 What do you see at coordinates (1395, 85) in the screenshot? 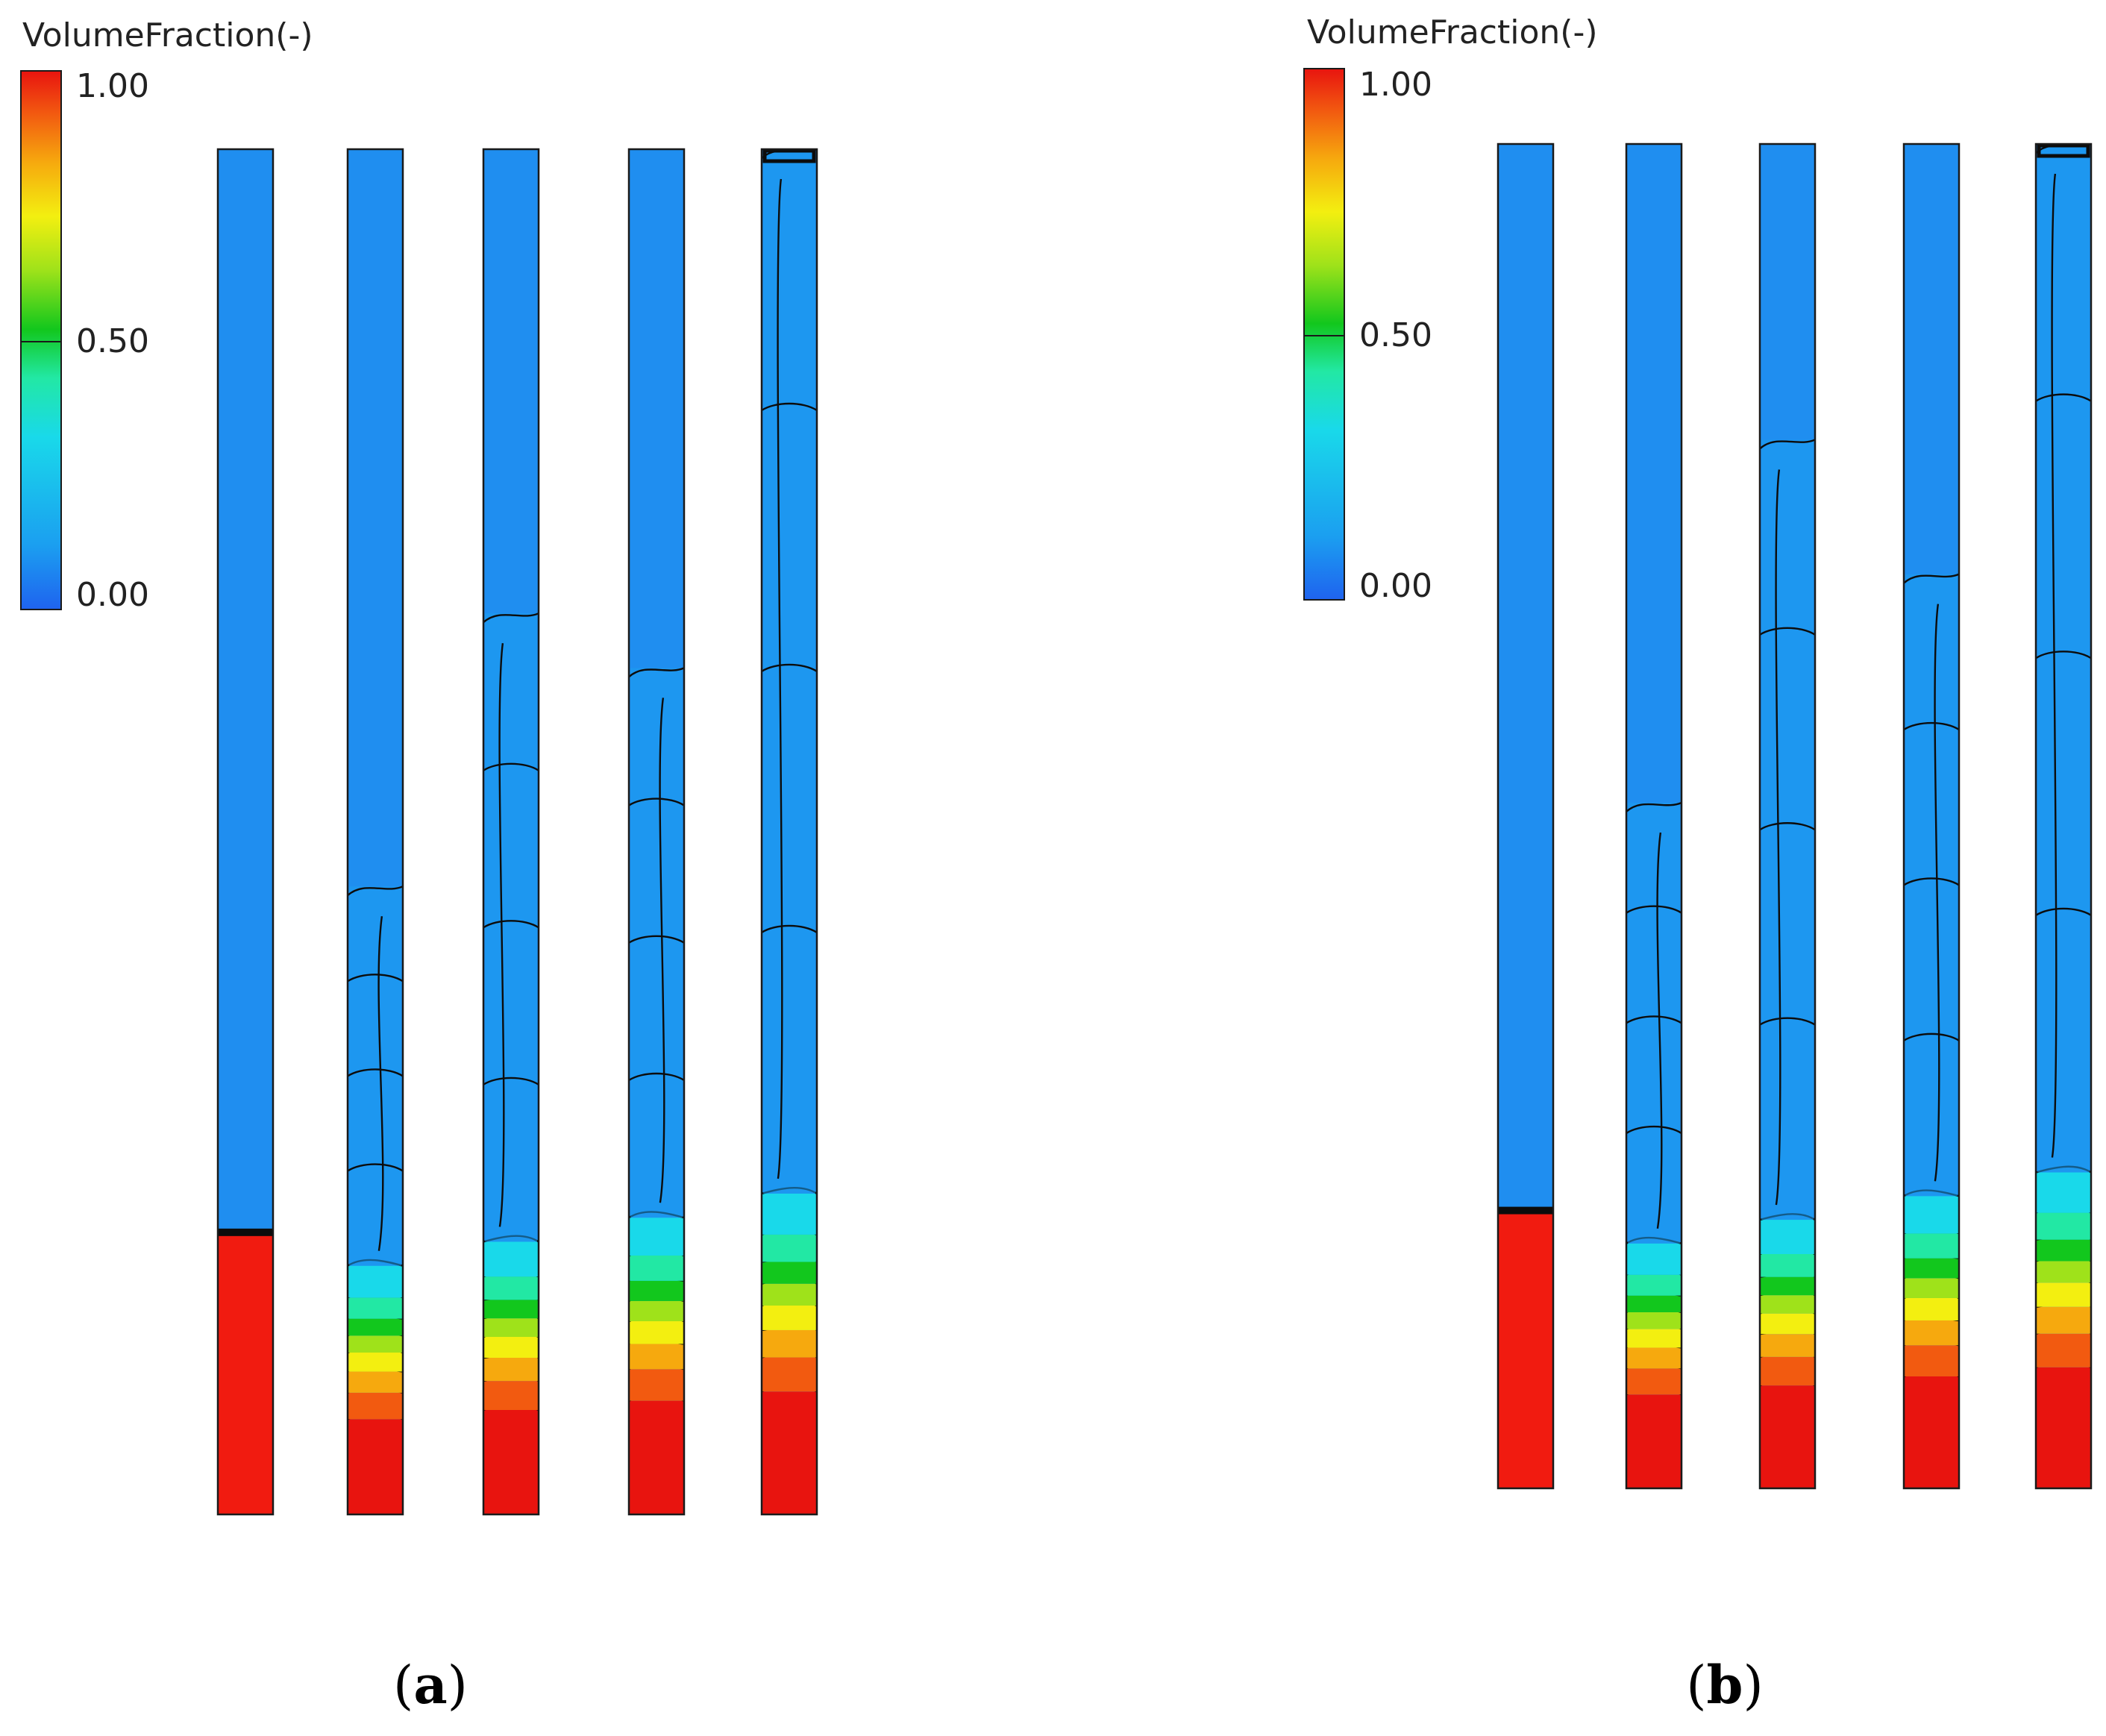
I see `tick-label-top-b: 1.00` at bounding box center [1395, 85].